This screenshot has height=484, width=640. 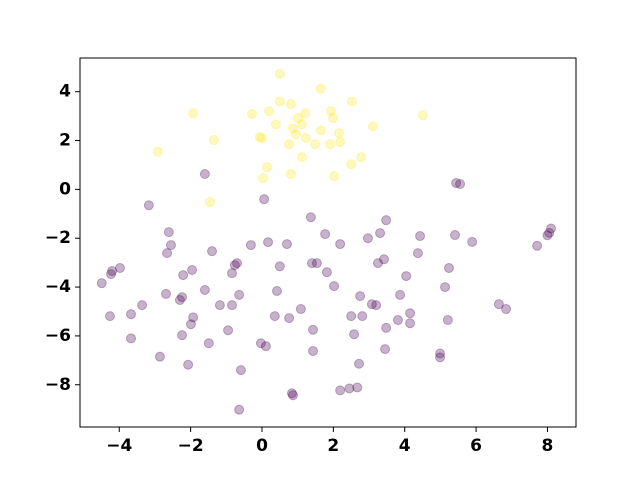 What do you see at coordinates (65, 141) in the screenshot?
I see `y-tick-label: 2` at bounding box center [65, 141].